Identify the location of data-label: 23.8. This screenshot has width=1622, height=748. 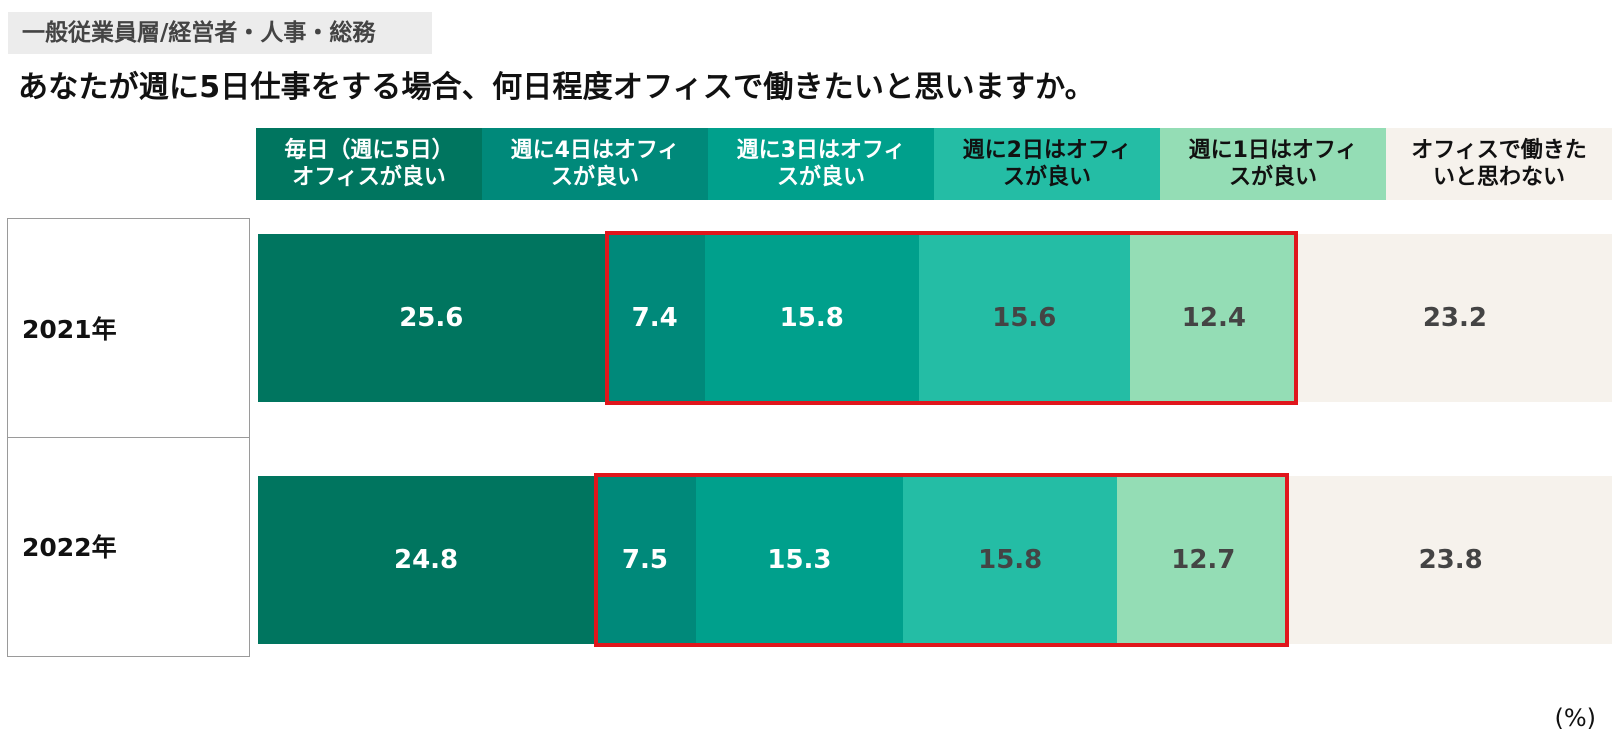
(1450, 560).